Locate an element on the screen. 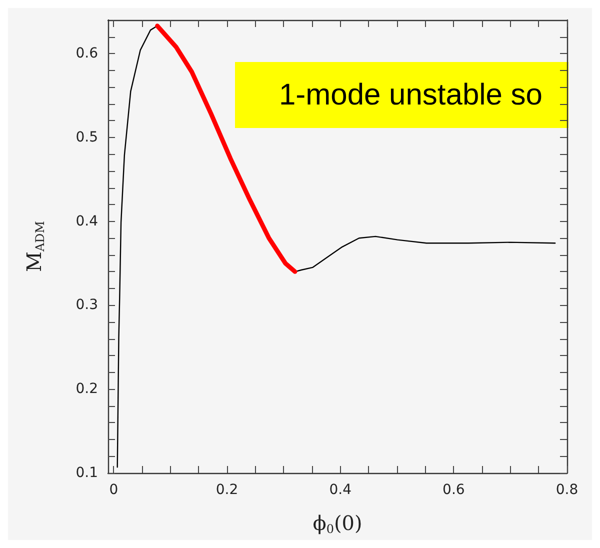 The image size is (600, 548). y-axis-title: MADM is located at coordinates (34, 246).